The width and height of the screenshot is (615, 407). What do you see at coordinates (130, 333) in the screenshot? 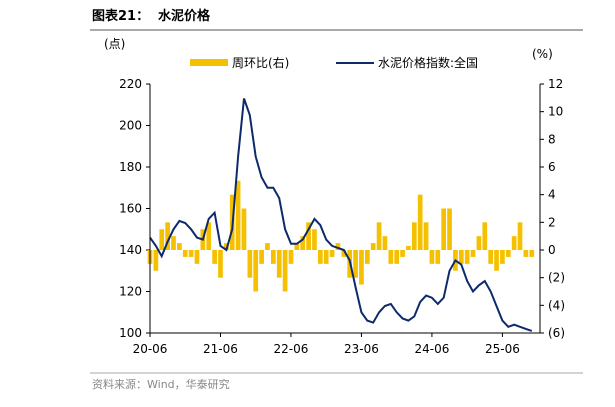
I see `y-tick-label: 100` at bounding box center [130, 333].